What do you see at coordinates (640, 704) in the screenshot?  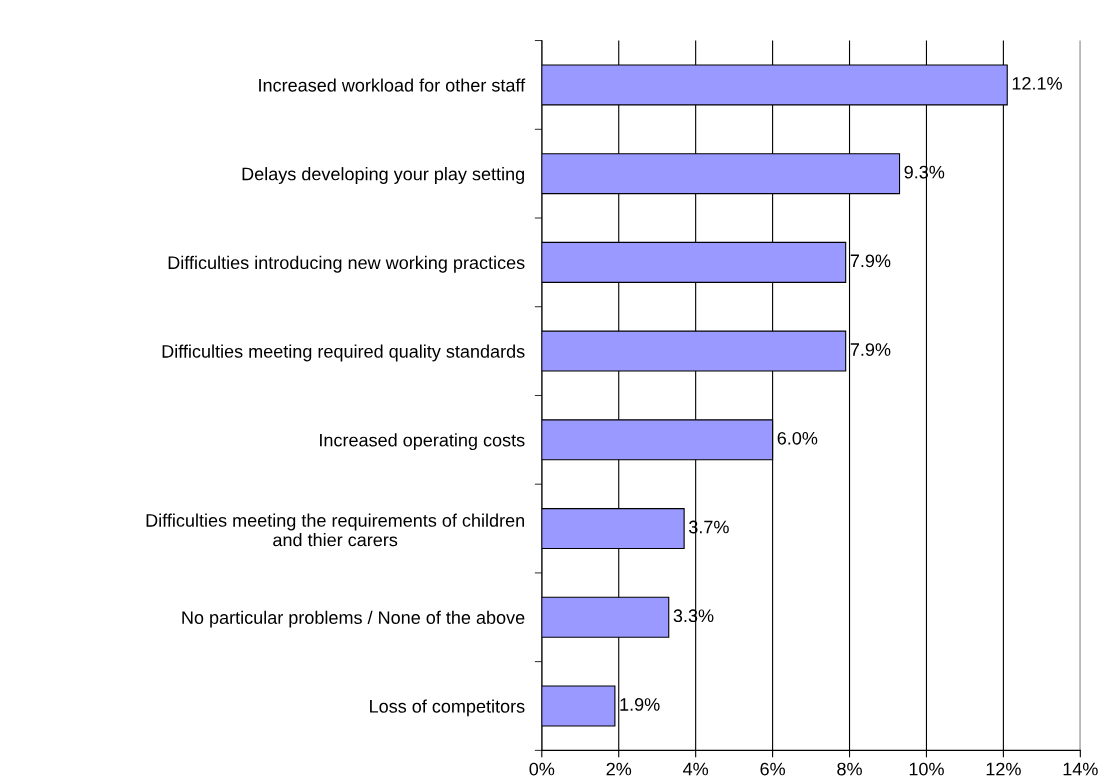 I see `data-label: 1.9%` at bounding box center [640, 704].